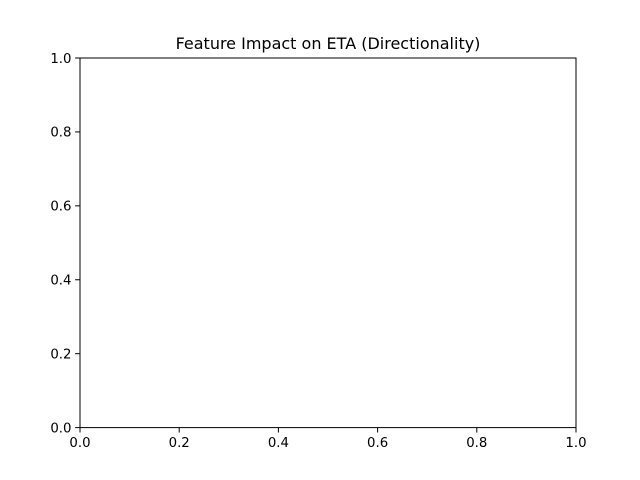 This screenshot has height=480, width=640. I want to click on y-tick-label: 0.8, so click(60, 133).